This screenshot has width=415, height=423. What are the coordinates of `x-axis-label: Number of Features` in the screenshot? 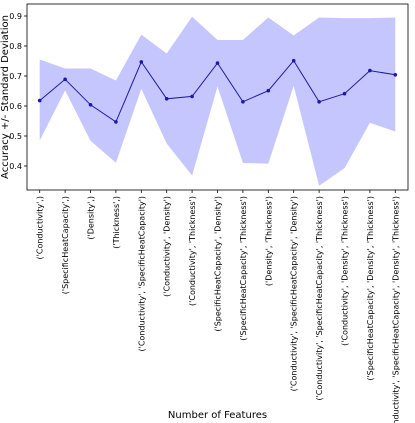 It's located at (217, 415).